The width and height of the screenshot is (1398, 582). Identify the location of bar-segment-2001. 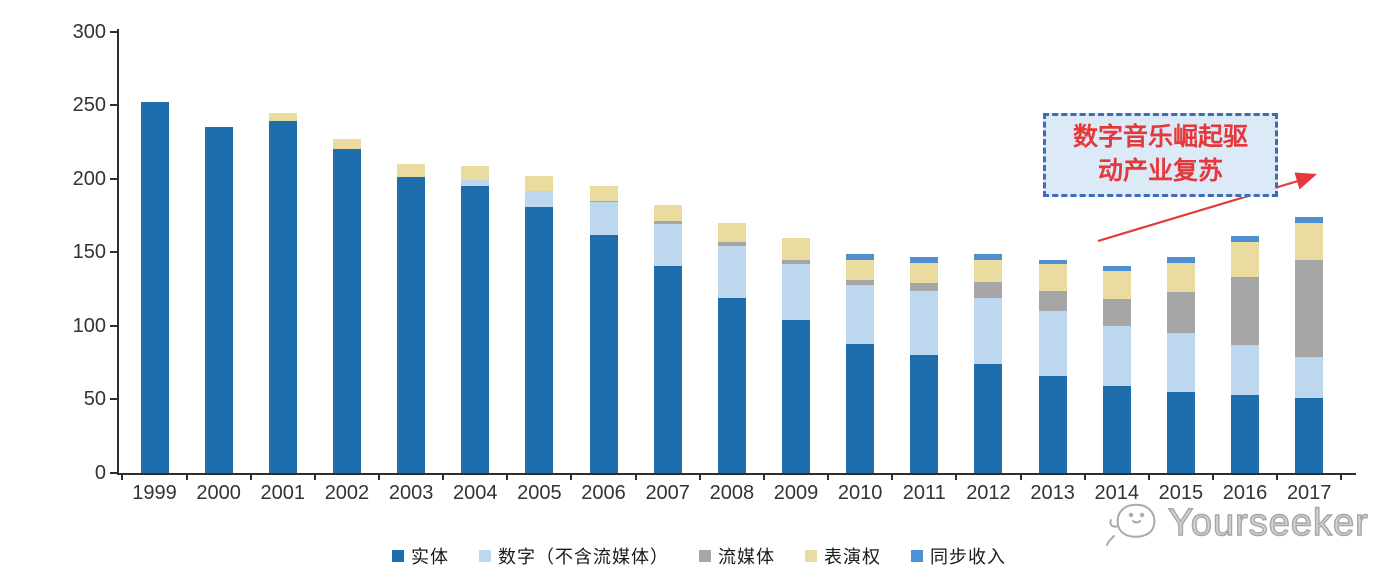
(282, 117).